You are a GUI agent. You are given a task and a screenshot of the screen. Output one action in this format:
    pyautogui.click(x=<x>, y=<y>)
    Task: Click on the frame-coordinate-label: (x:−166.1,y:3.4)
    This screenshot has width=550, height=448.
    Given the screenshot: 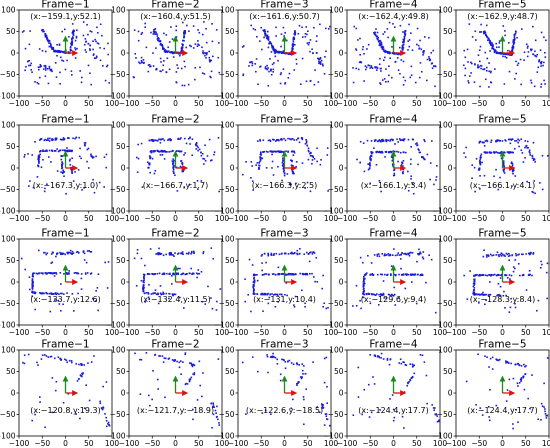 What is the action you would take?
    pyautogui.click(x=393, y=185)
    